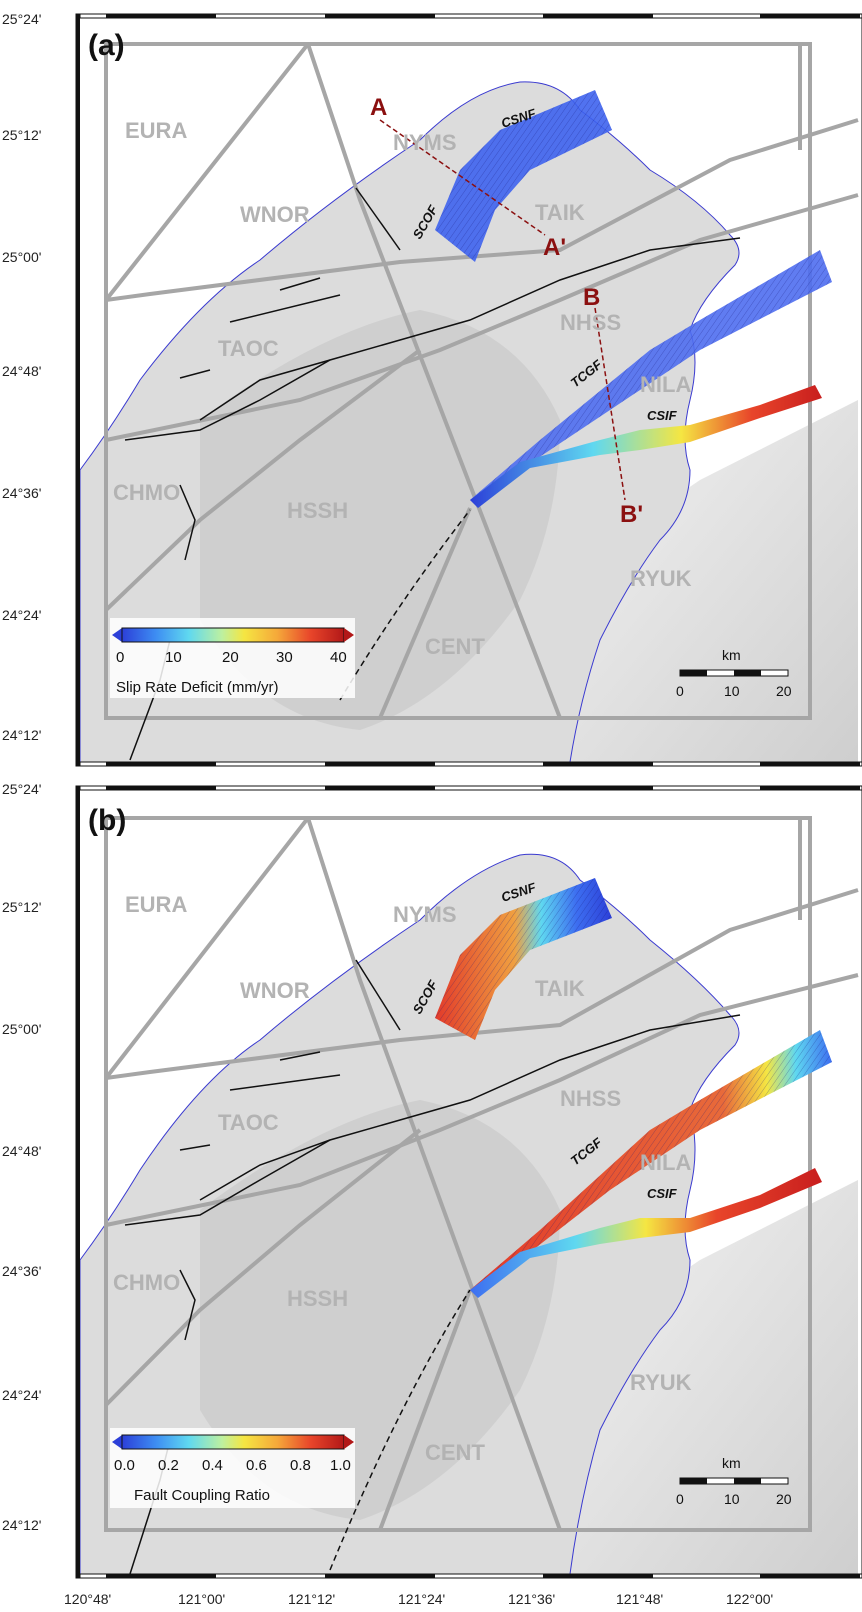 Image resolution: width=862 pixels, height=1612 pixels. I want to click on block-label-taoc: TAOC, so click(248, 348).